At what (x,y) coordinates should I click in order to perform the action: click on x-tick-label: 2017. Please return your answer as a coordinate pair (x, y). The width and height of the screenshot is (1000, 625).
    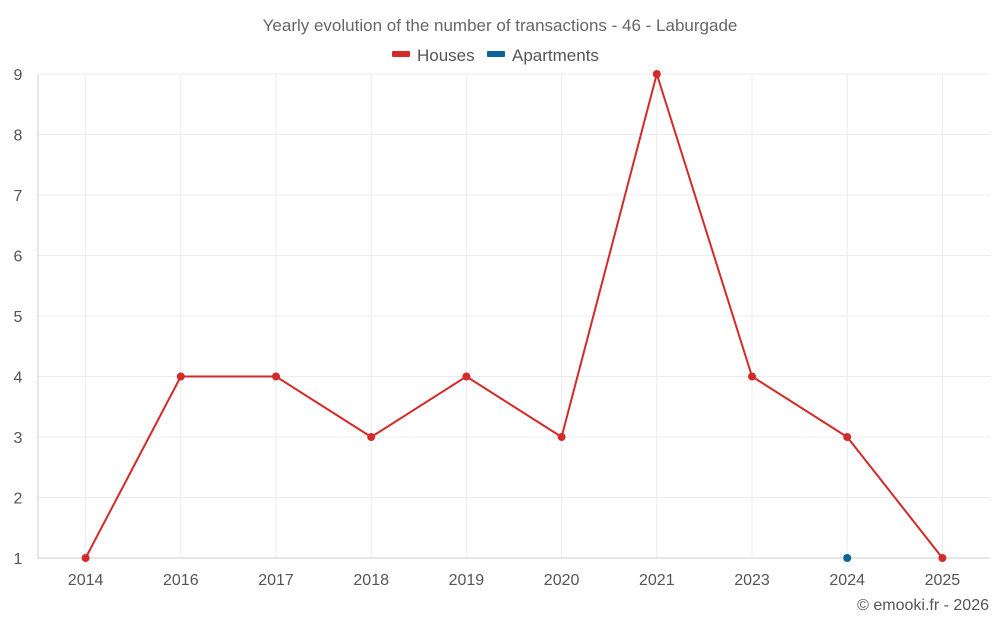
    Looking at the image, I should click on (276, 580).